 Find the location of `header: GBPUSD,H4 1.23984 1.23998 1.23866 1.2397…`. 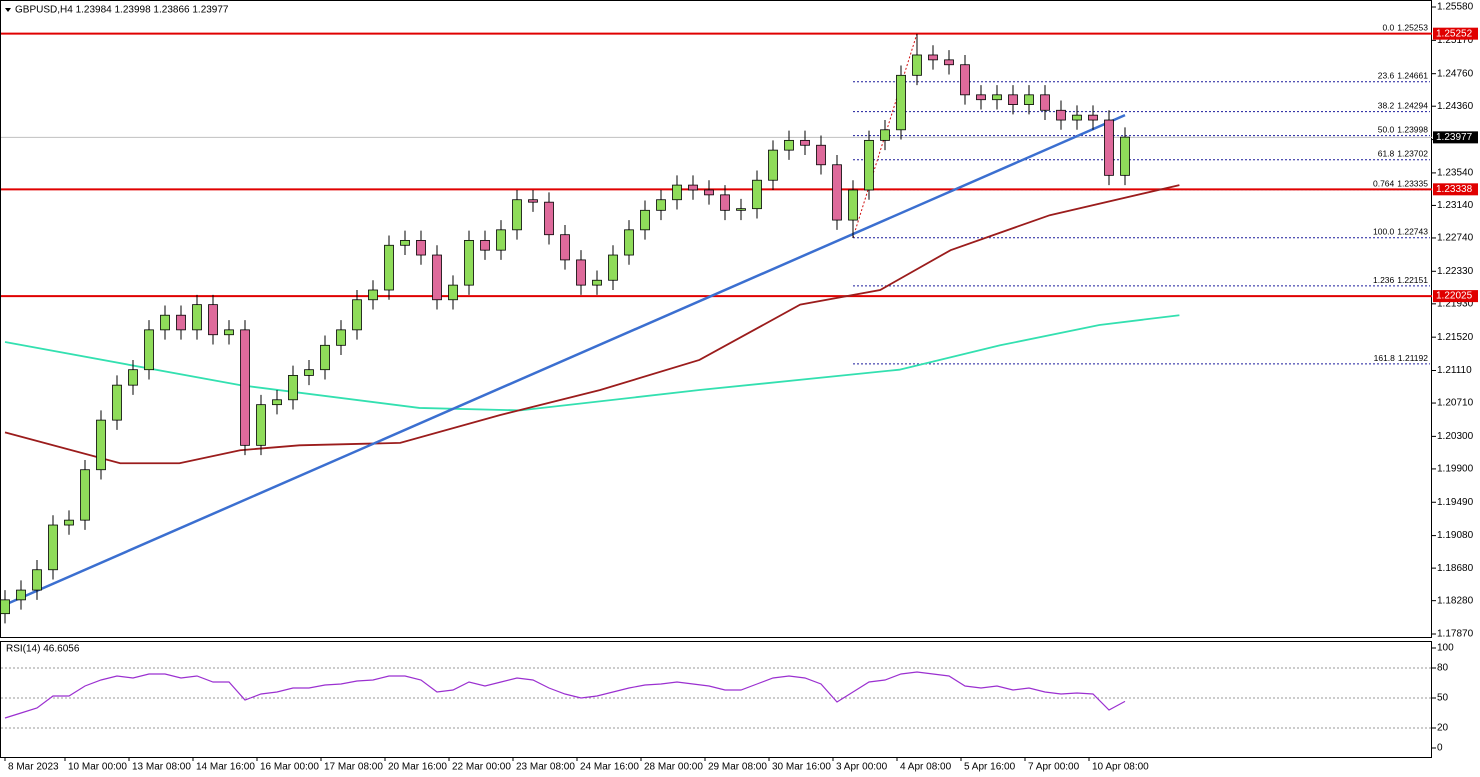

header: GBPUSD,H4 1.23984 1.23998 1.23866 1.2397… is located at coordinates (122, 10).